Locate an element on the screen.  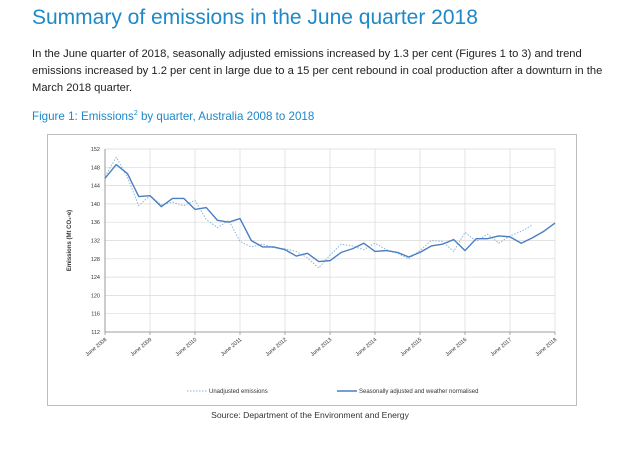
x-tick-label: June 2013 is located at coordinates (322, 347).